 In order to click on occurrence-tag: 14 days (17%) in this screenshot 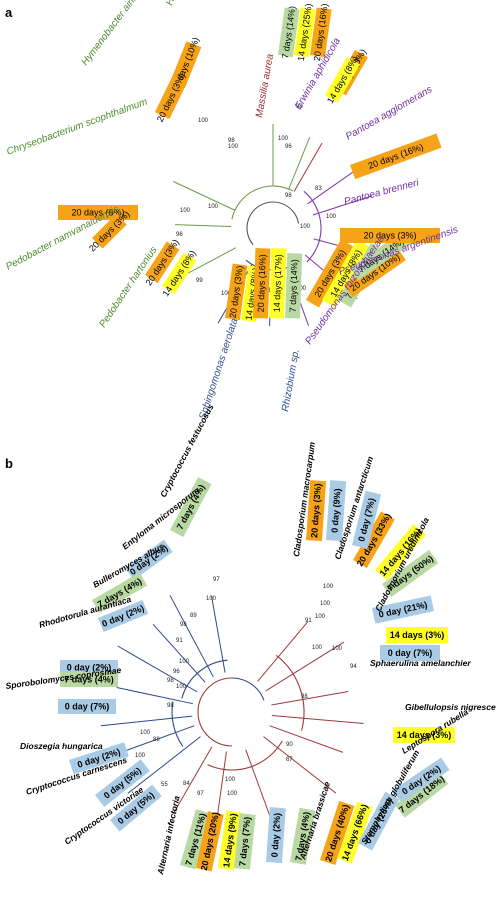, I will do `click(278, 283)`.